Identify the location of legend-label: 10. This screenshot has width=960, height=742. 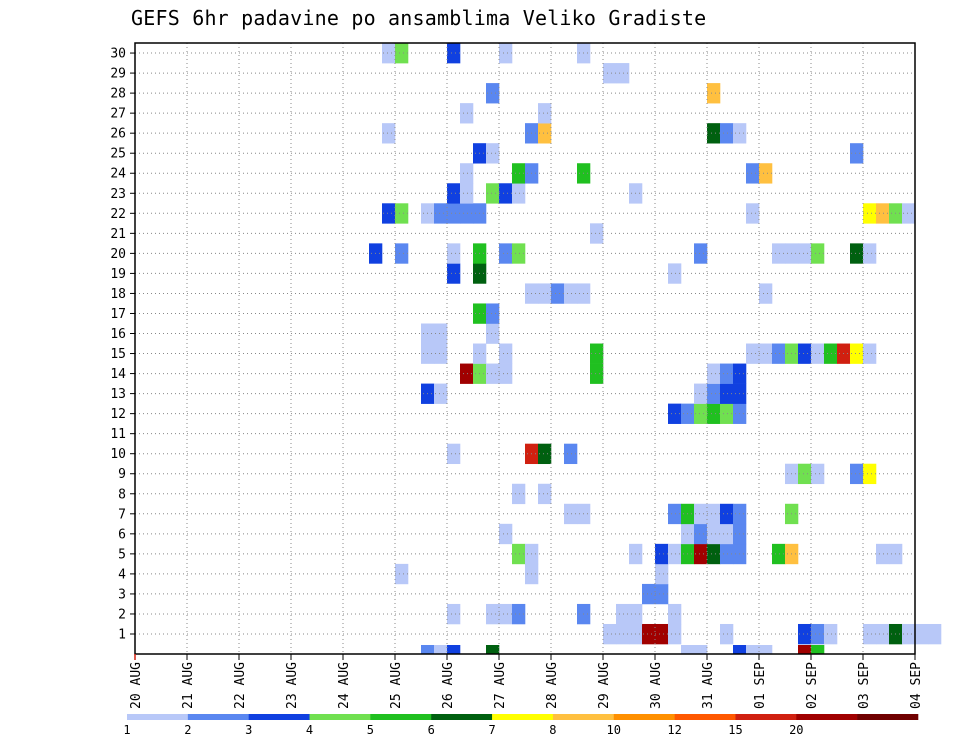
(614, 730).